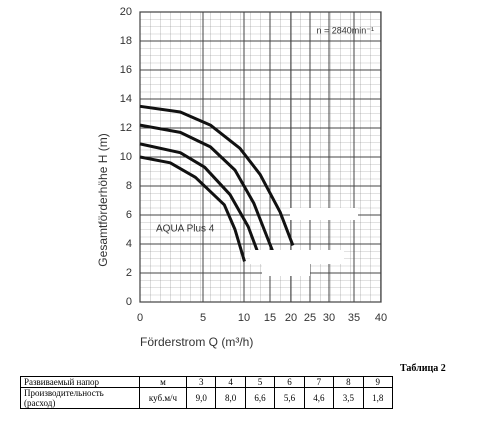  I want to click on y-tick-label: 10, so click(126, 157).